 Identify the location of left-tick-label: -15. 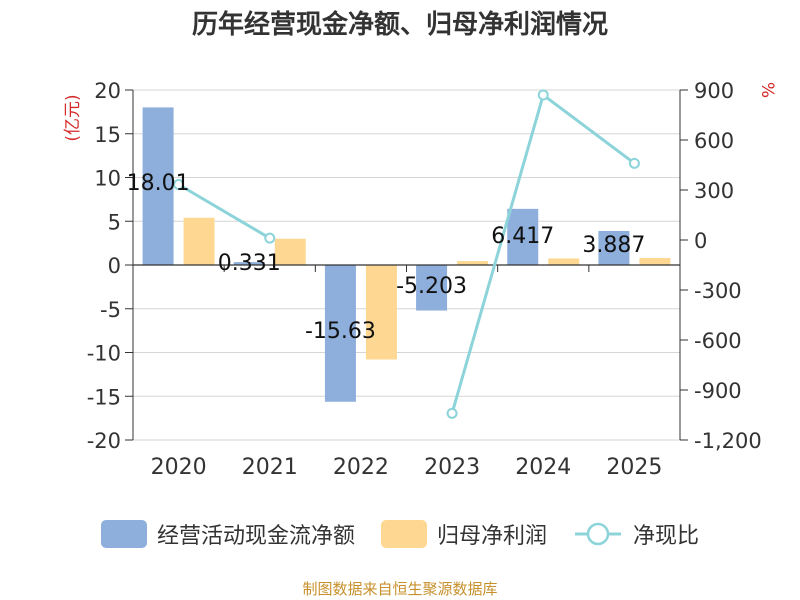
(104, 397).